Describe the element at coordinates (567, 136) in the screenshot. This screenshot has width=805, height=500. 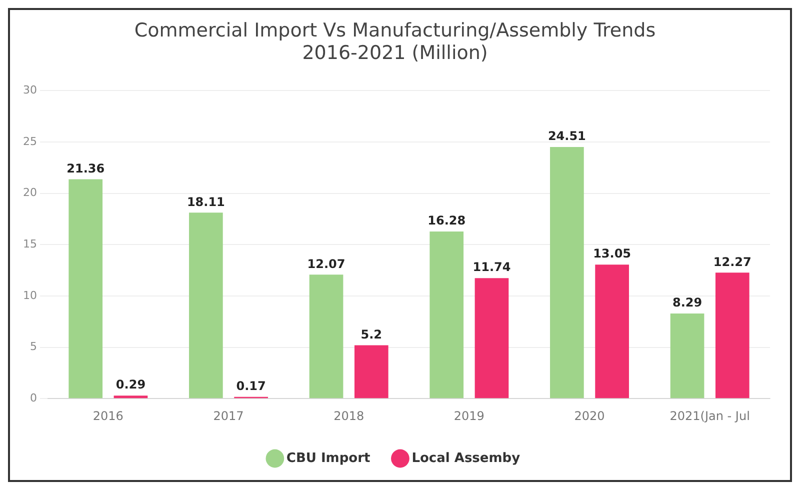
I see `data-label: 24.51` at that location.